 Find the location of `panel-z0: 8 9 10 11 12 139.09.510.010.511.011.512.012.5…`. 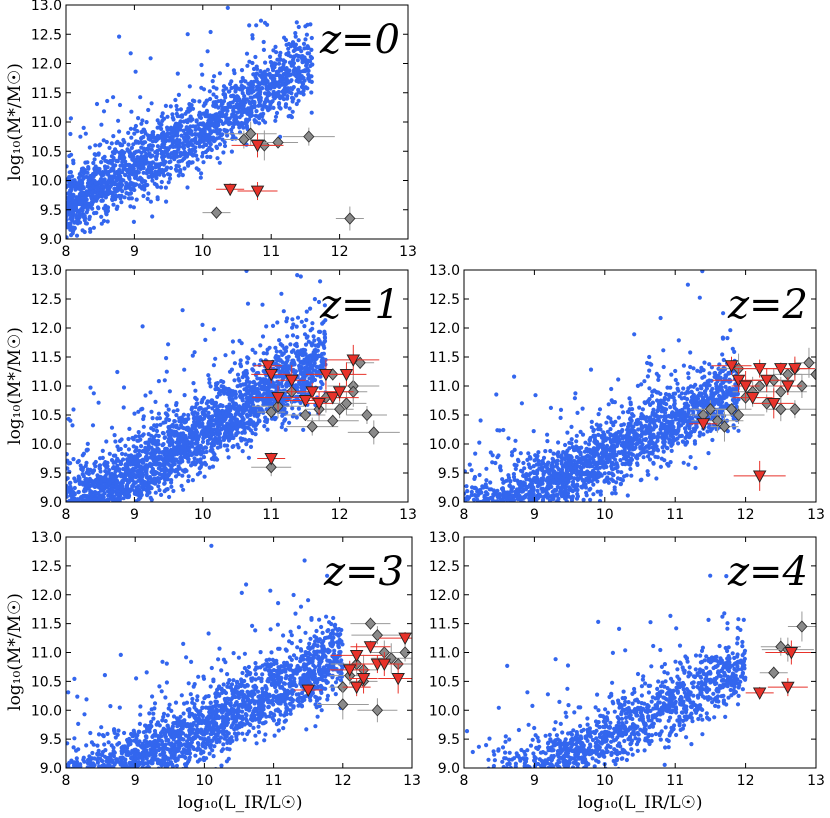

panel-z0: 8 9 10 11 12 139.09.510.010.511.011.512.012.5… is located at coordinates (224, 130).